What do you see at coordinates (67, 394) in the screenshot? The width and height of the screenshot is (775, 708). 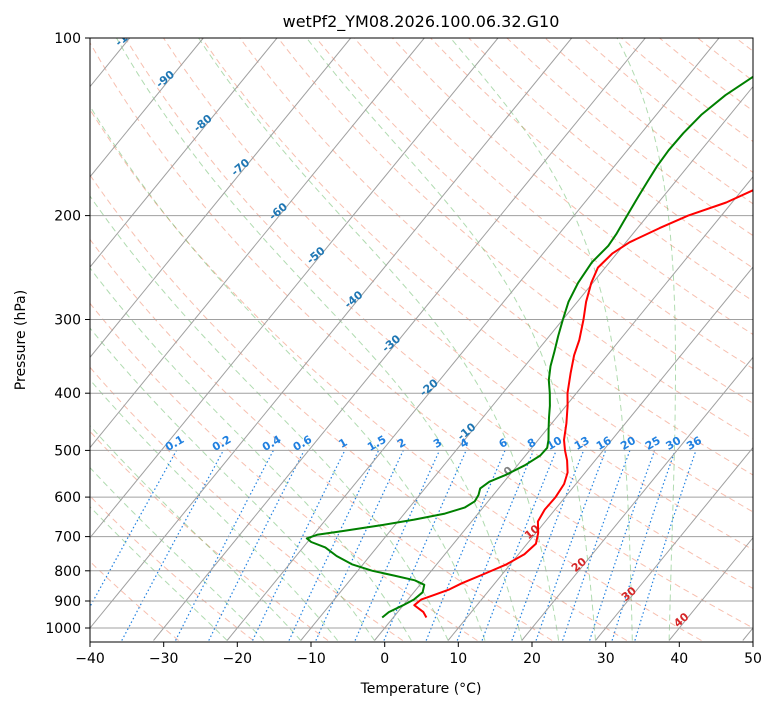 I see `y-tick-label: 400` at bounding box center [67, 394].